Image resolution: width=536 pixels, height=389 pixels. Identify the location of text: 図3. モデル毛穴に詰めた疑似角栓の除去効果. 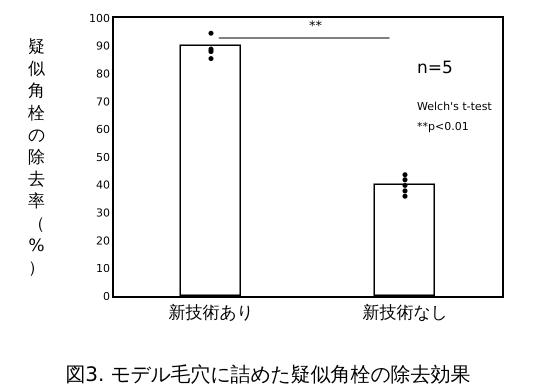
(268, 374).